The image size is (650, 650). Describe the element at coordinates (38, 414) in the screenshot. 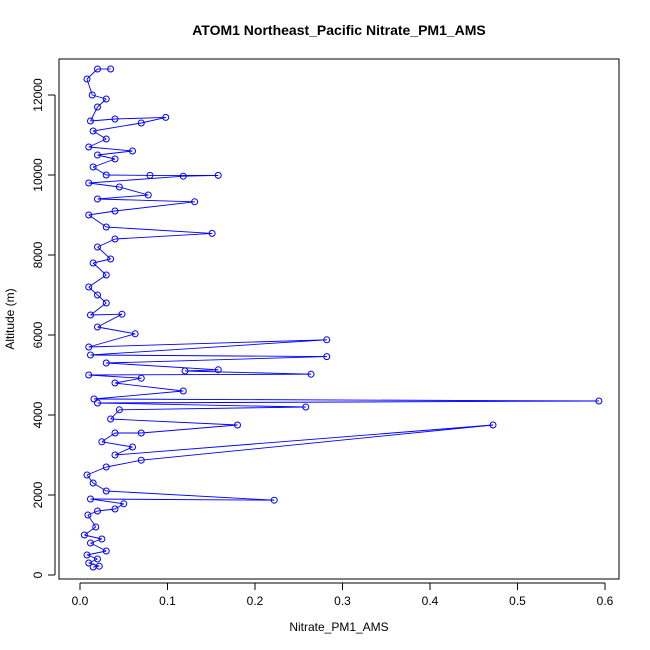

I see `y-tick-label: 4000` at that location.